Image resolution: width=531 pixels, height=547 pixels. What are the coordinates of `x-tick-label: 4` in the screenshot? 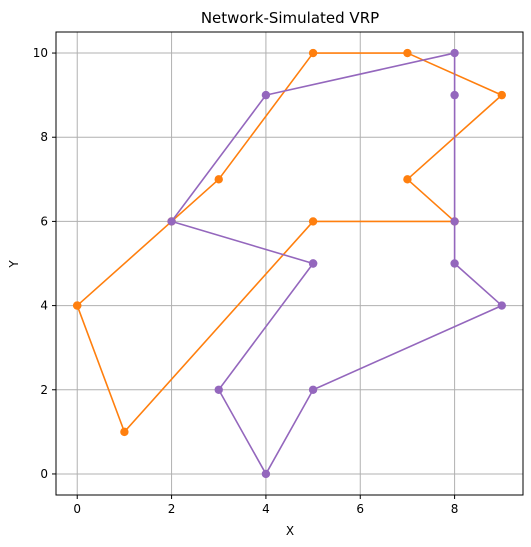 It's located at (266, 509).